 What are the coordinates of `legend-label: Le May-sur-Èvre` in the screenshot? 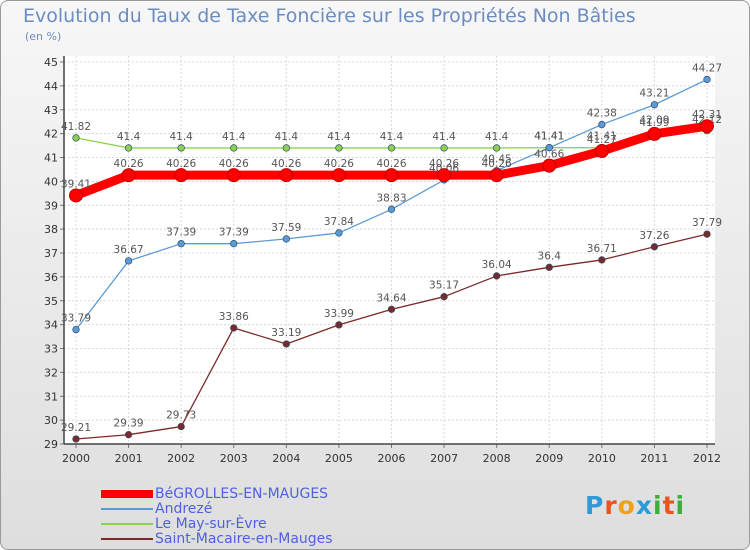 It's located at (211, 523).